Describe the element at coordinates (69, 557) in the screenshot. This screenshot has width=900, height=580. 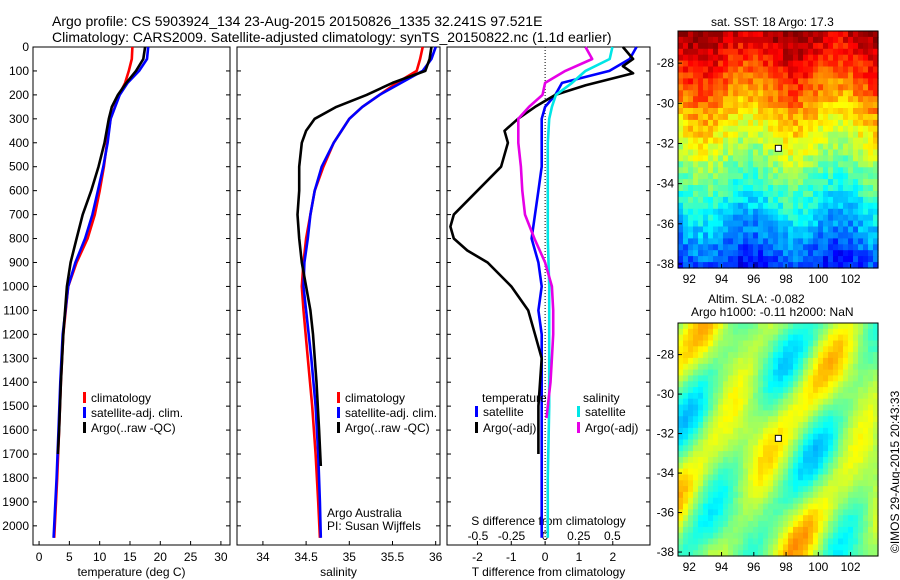
I see `x-tick-label: 5` at that location.